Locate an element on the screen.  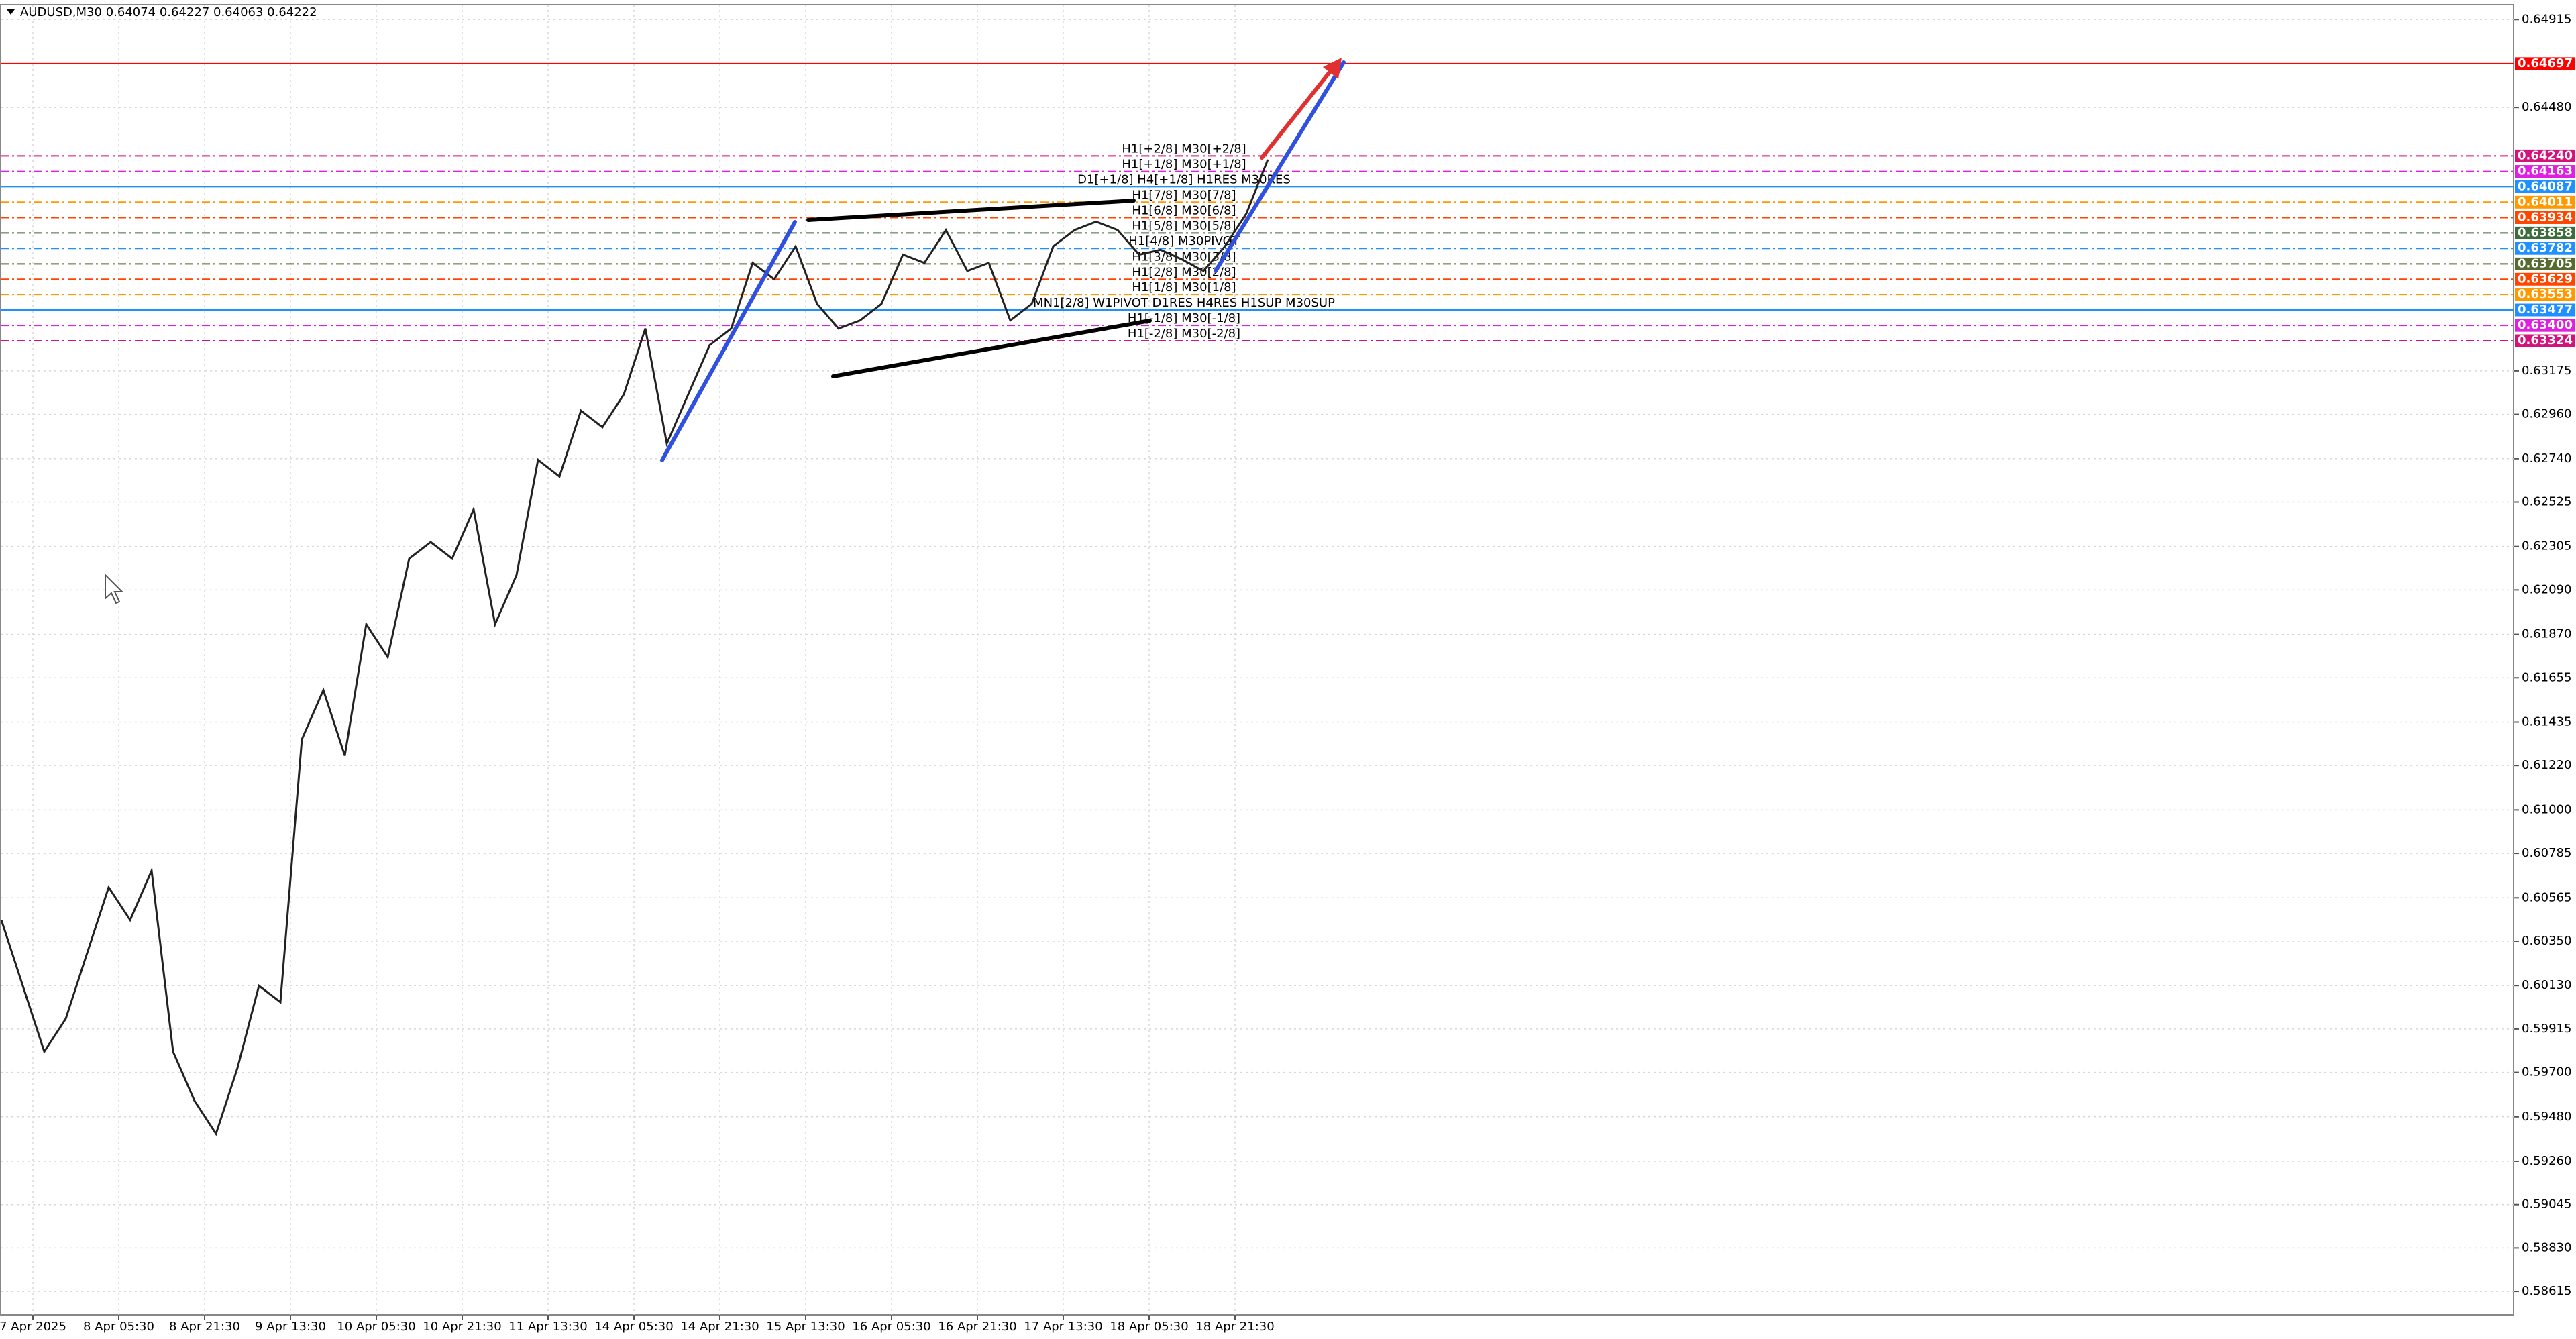
menu-arrow is located at coordinates (11, 12).